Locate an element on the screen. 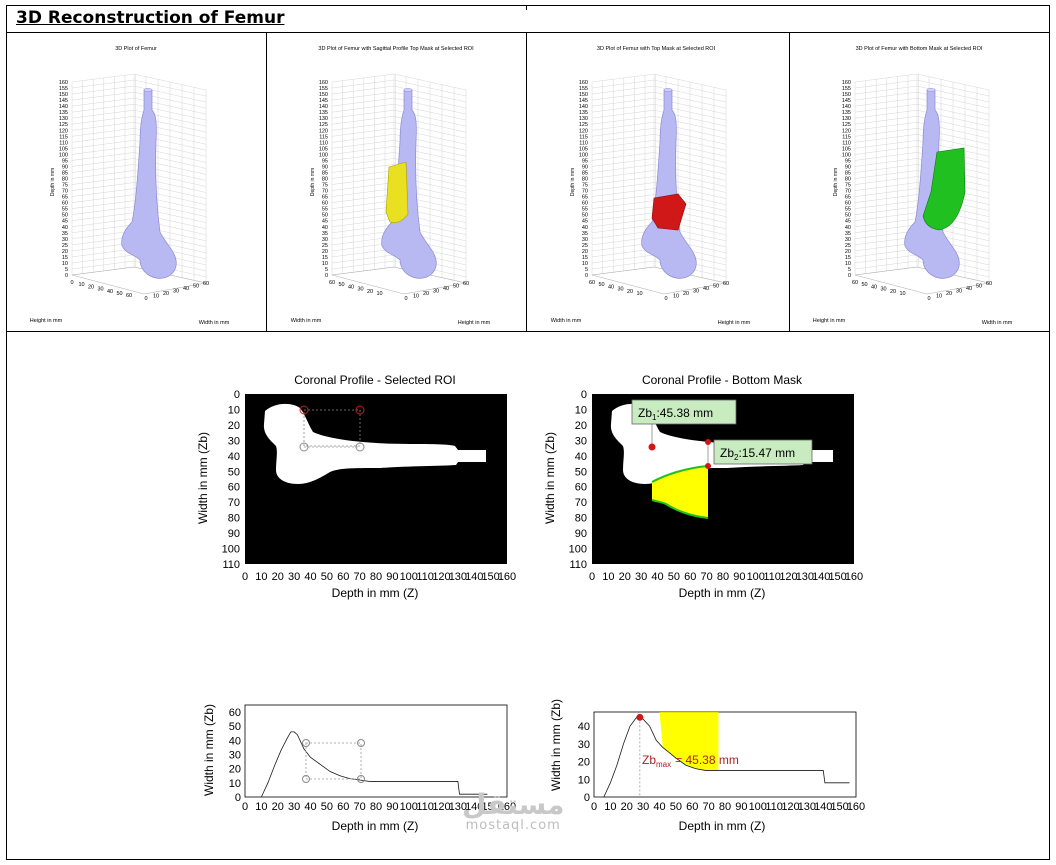  z-tick-label: 25 is located at coordinates (325, 246).